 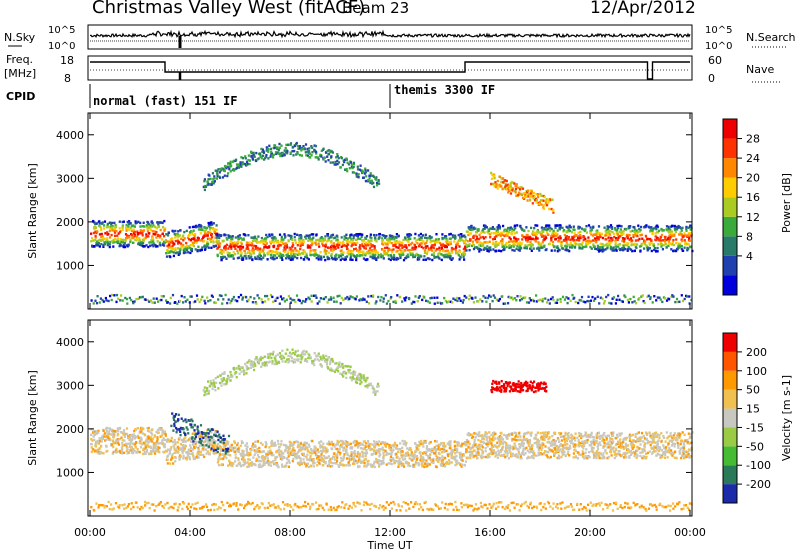 I want to click on colorbar-tick-label: 4, so click(x=749, y=256).